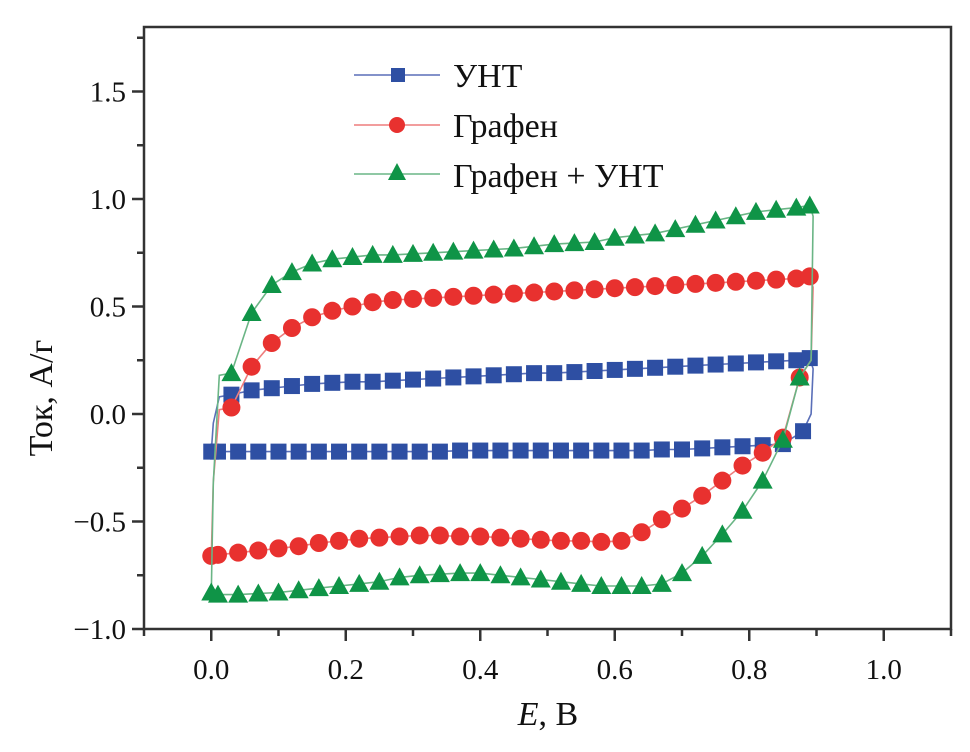 This screenshot has height=752, width=970. I want to click on y-tick-label: −1.0, so click(99, 630).